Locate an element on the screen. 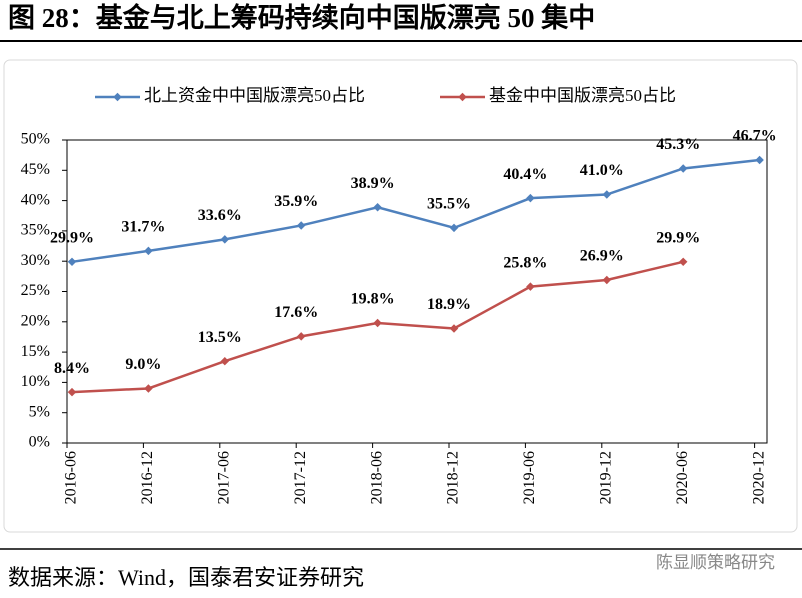 The height and width of the screenshot is (598, 802). chart-title: 图 28：基金与北上筹码持续向中国版漂亮 50 集中 is located at coordinates (301, 17).